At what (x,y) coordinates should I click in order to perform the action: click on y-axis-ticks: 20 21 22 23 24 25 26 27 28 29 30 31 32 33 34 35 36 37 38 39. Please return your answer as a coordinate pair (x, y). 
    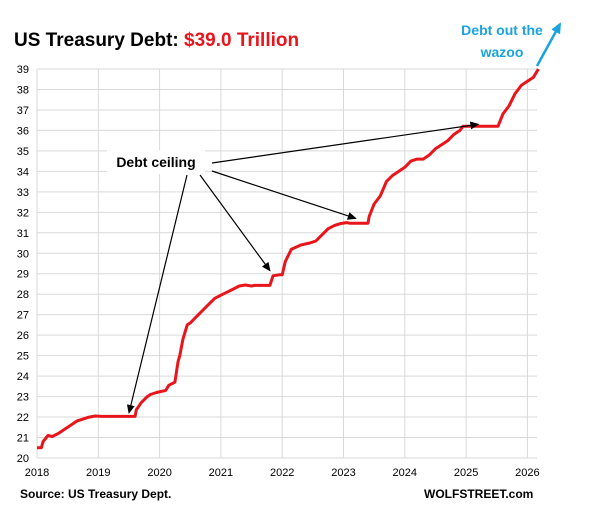
    Looking at the image, I should click on (23, 264).